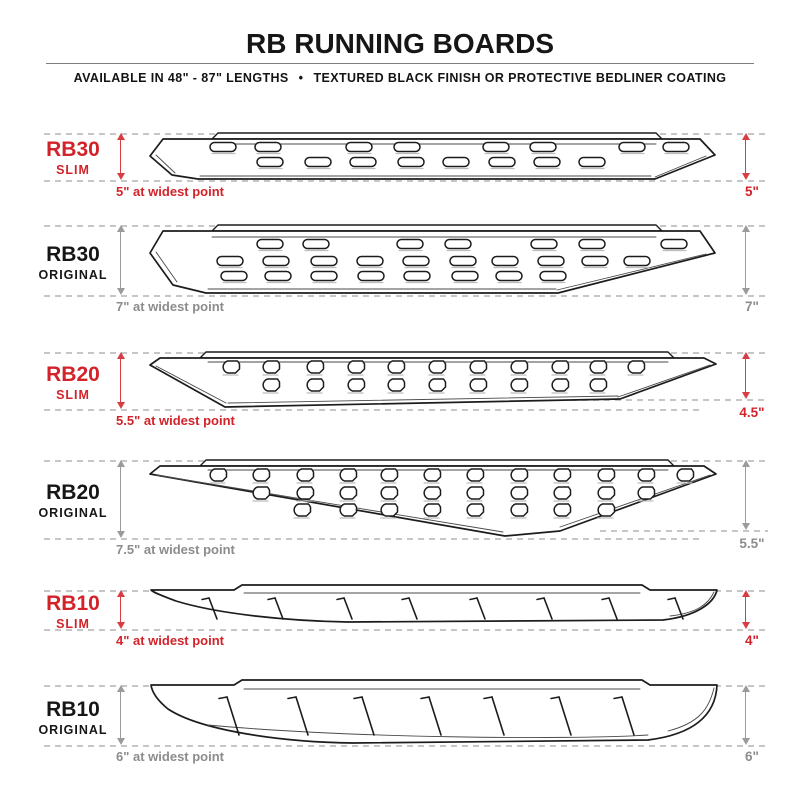 This screenshot has height=800, width=800. I want to click on height-measurement: 5.5", so click(752, 543).